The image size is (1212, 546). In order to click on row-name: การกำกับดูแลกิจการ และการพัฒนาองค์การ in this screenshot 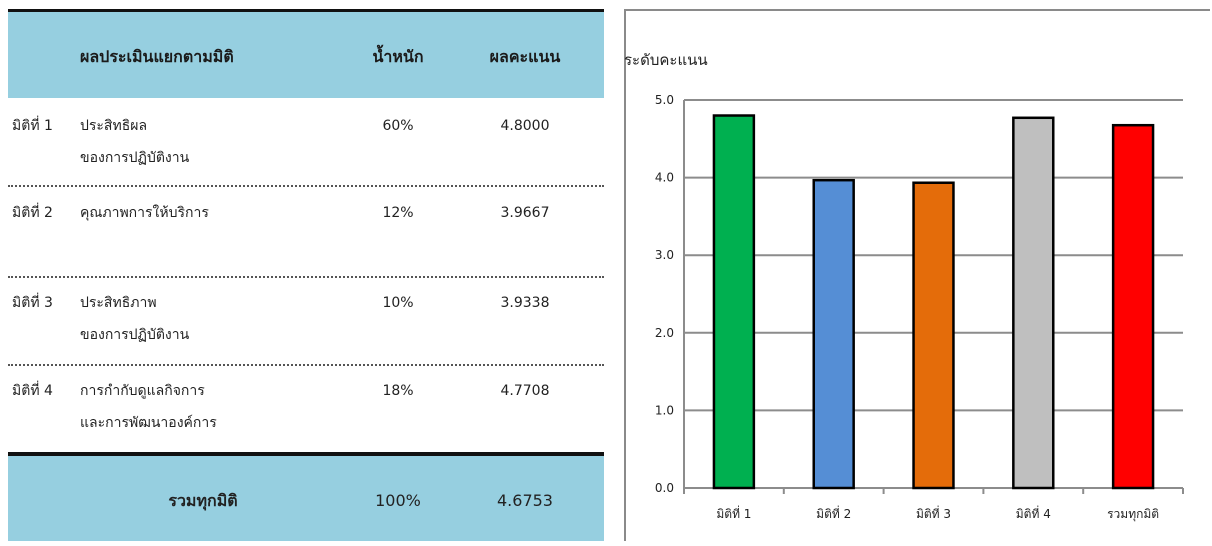, I will do `click(148, 407)`.